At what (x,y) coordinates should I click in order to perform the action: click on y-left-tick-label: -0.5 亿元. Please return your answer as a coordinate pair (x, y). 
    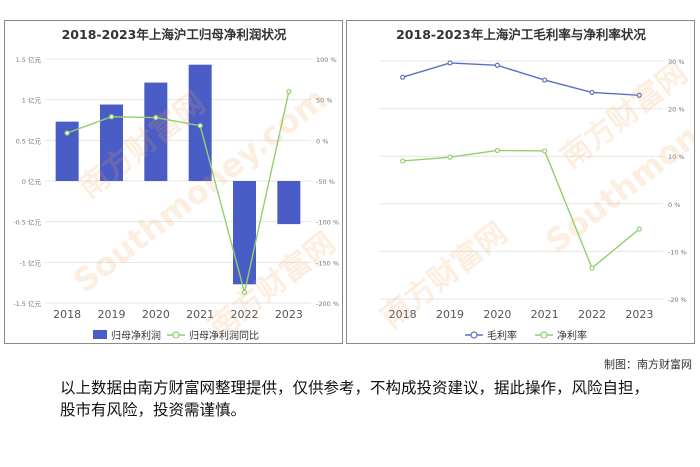
    Looking at the image, I should click on (27, 222).